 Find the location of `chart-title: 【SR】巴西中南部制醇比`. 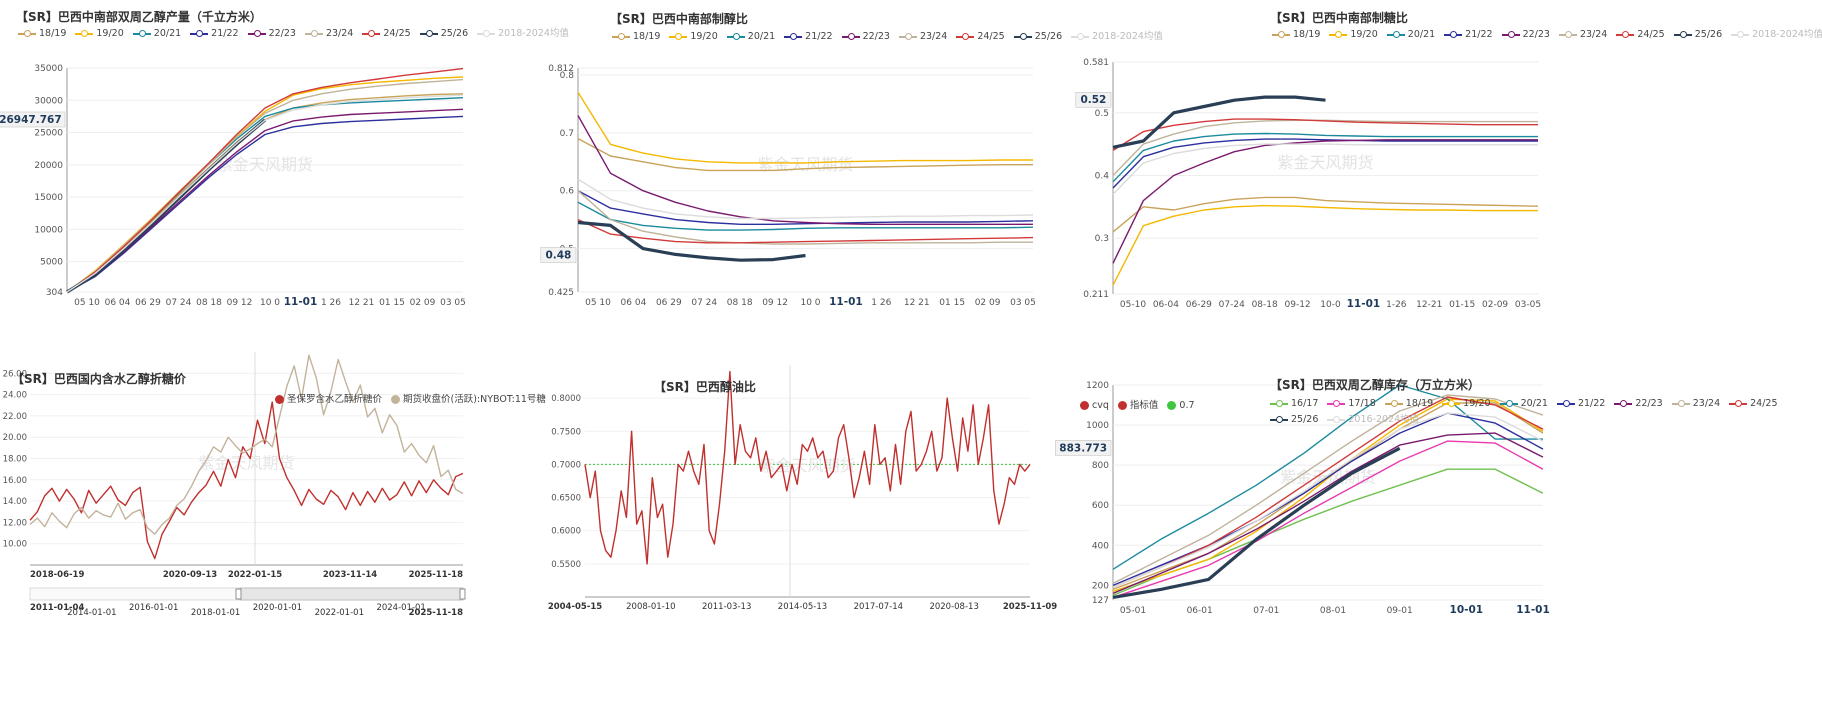

chart-title: 【SR】巴西中南部制醇比 is located at coordinates (679, 19).